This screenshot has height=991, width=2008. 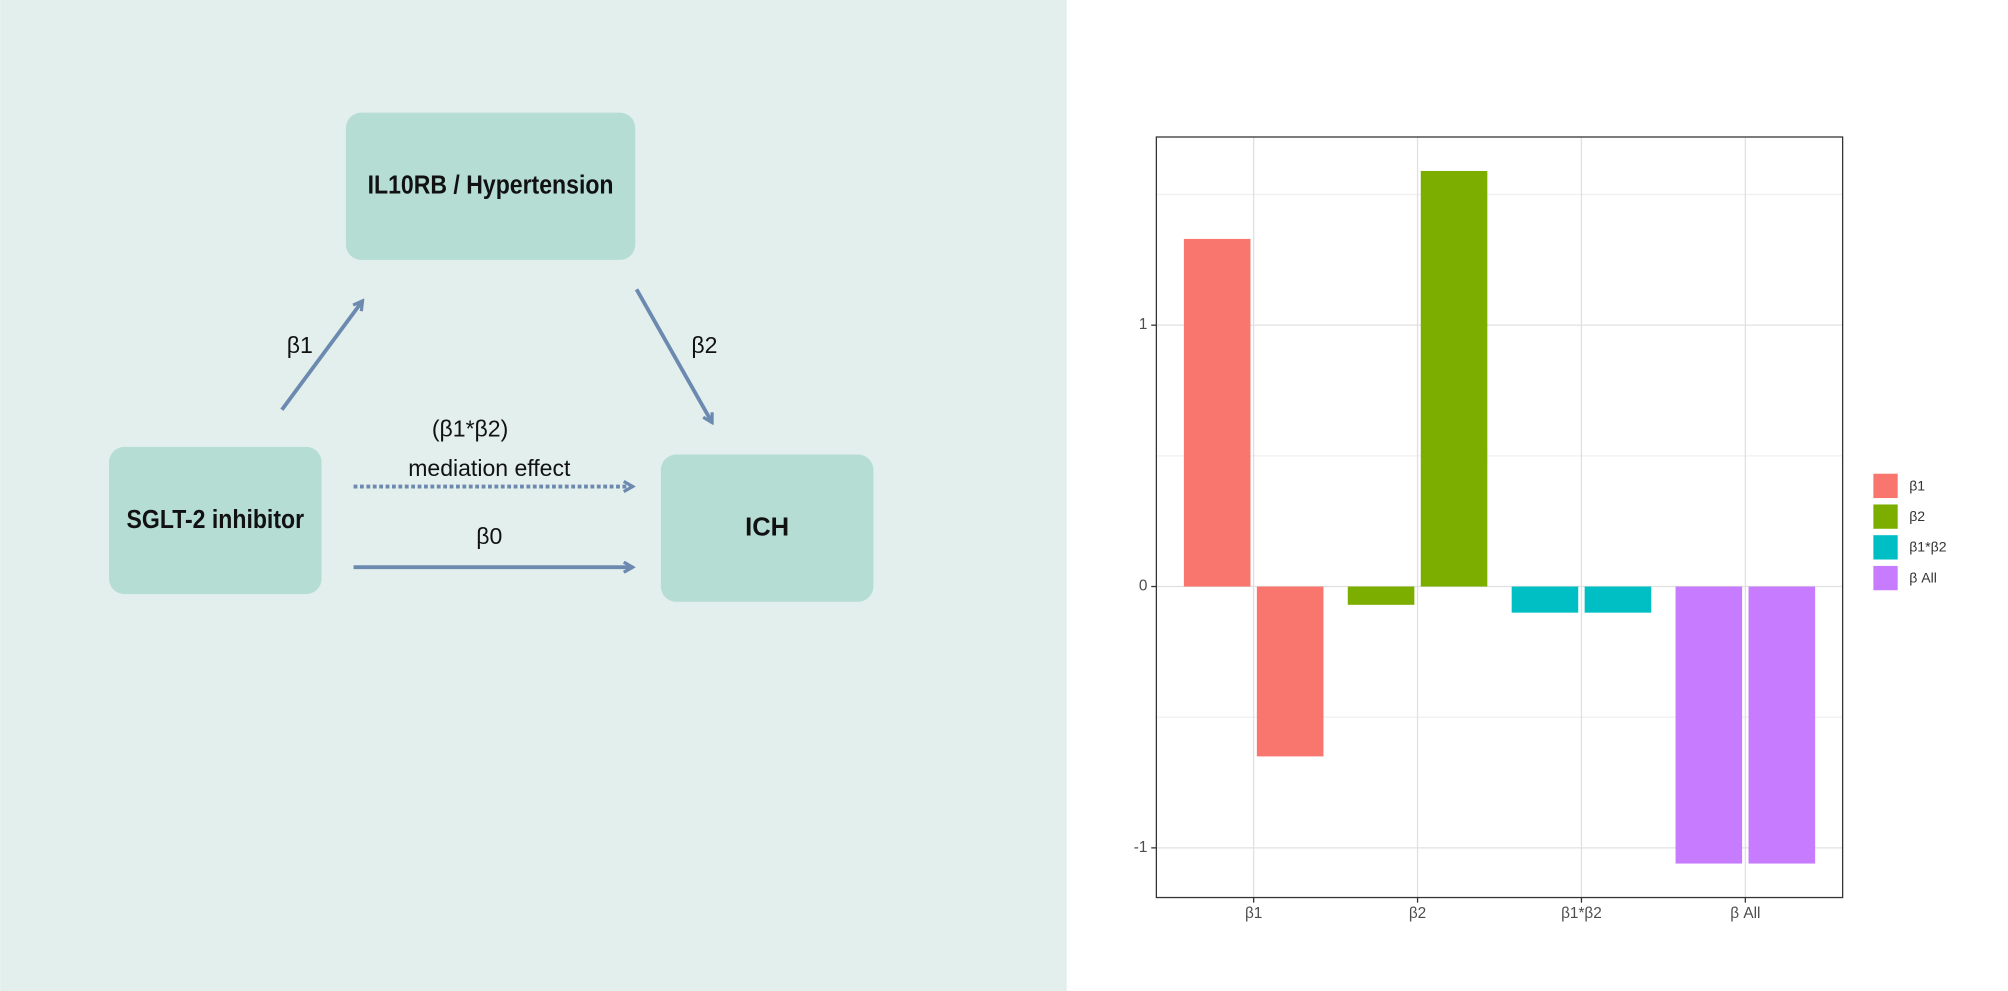 I want to click on legend-label: β All, so click(x=1923, y=577).